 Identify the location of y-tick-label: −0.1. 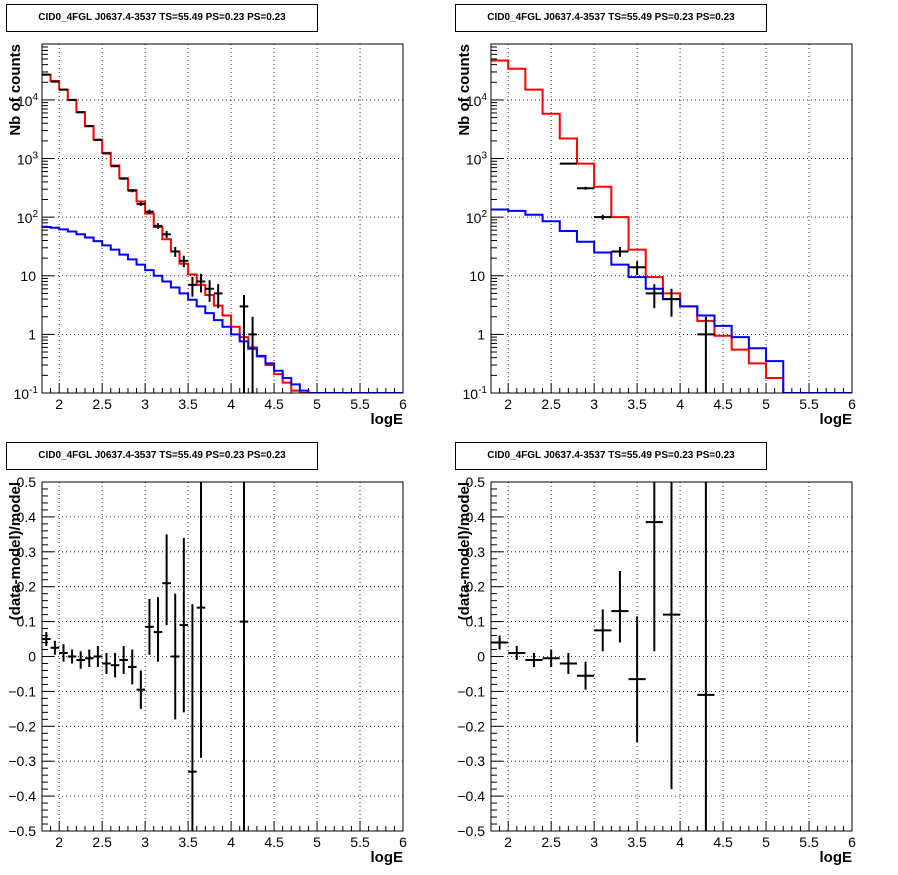
(22, 691).